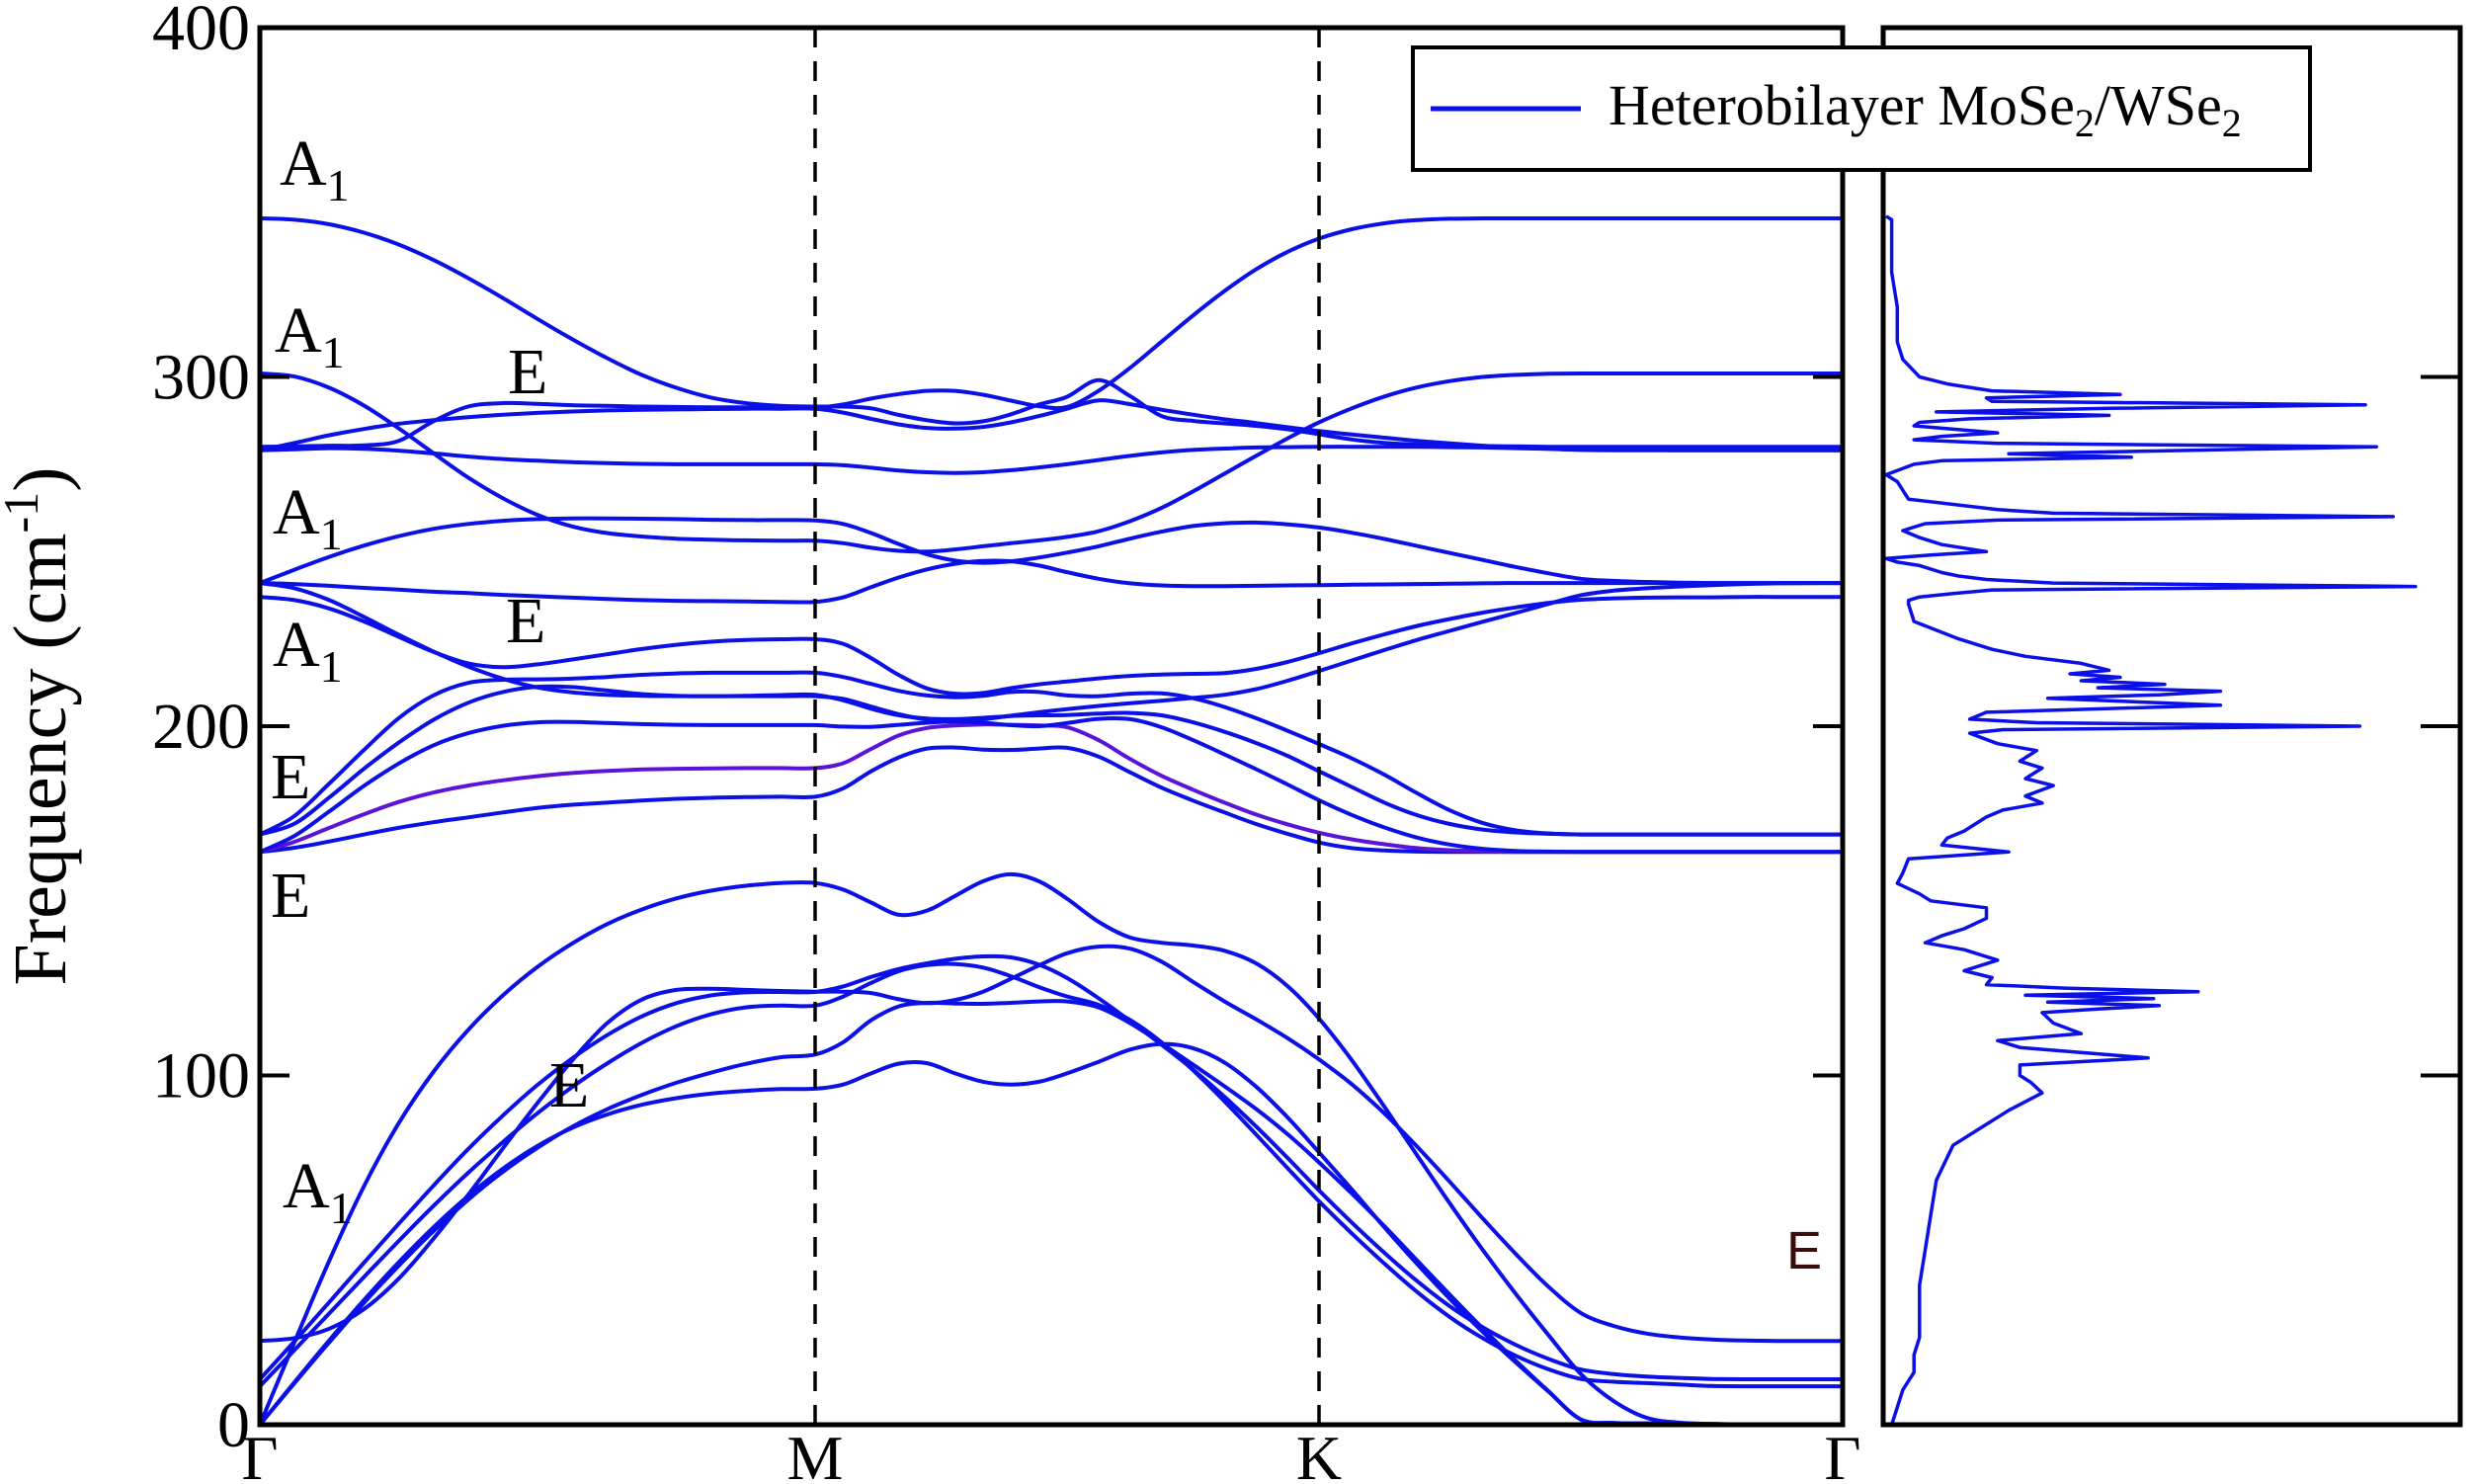  I want to click on legend: Heterobilayer MoSe2/WSe2, so click(1862, 108).